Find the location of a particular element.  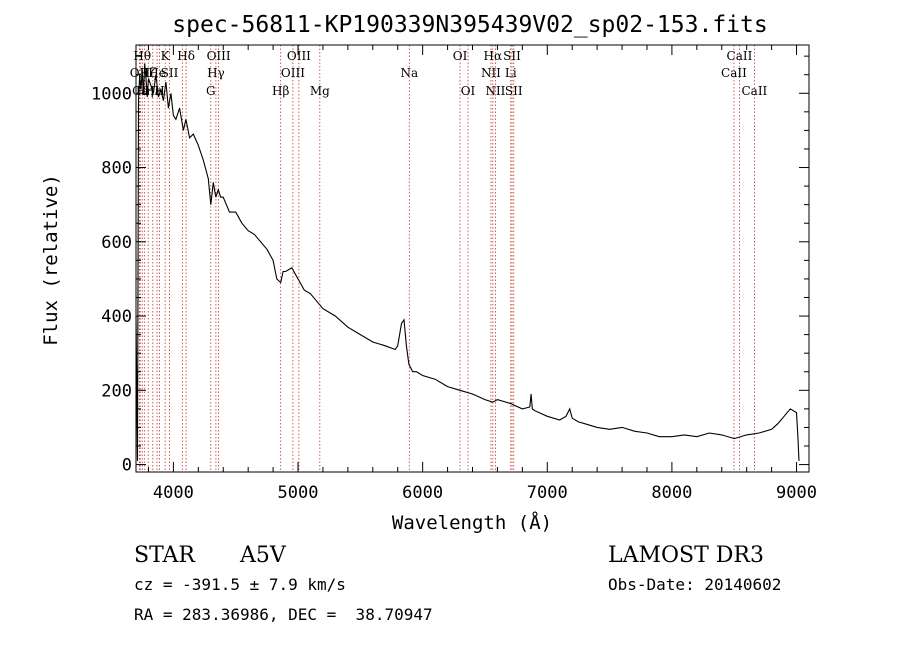

spectral-line-label: He is located at coordinates (157, 73).